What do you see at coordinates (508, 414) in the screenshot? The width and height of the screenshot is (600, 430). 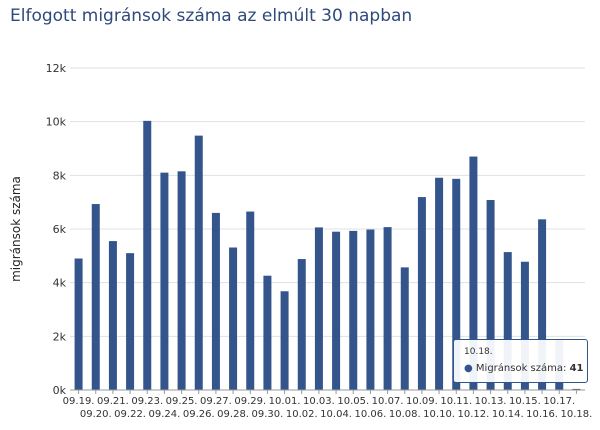 I see `x-tick-label: 10.14.` at bounding box center [508, 414].